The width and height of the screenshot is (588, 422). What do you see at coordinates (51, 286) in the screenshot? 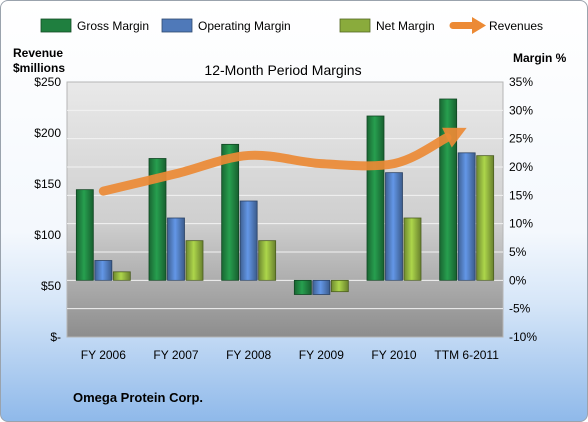
I see `left-tick-label: $50` at bounding box center [51, 286].